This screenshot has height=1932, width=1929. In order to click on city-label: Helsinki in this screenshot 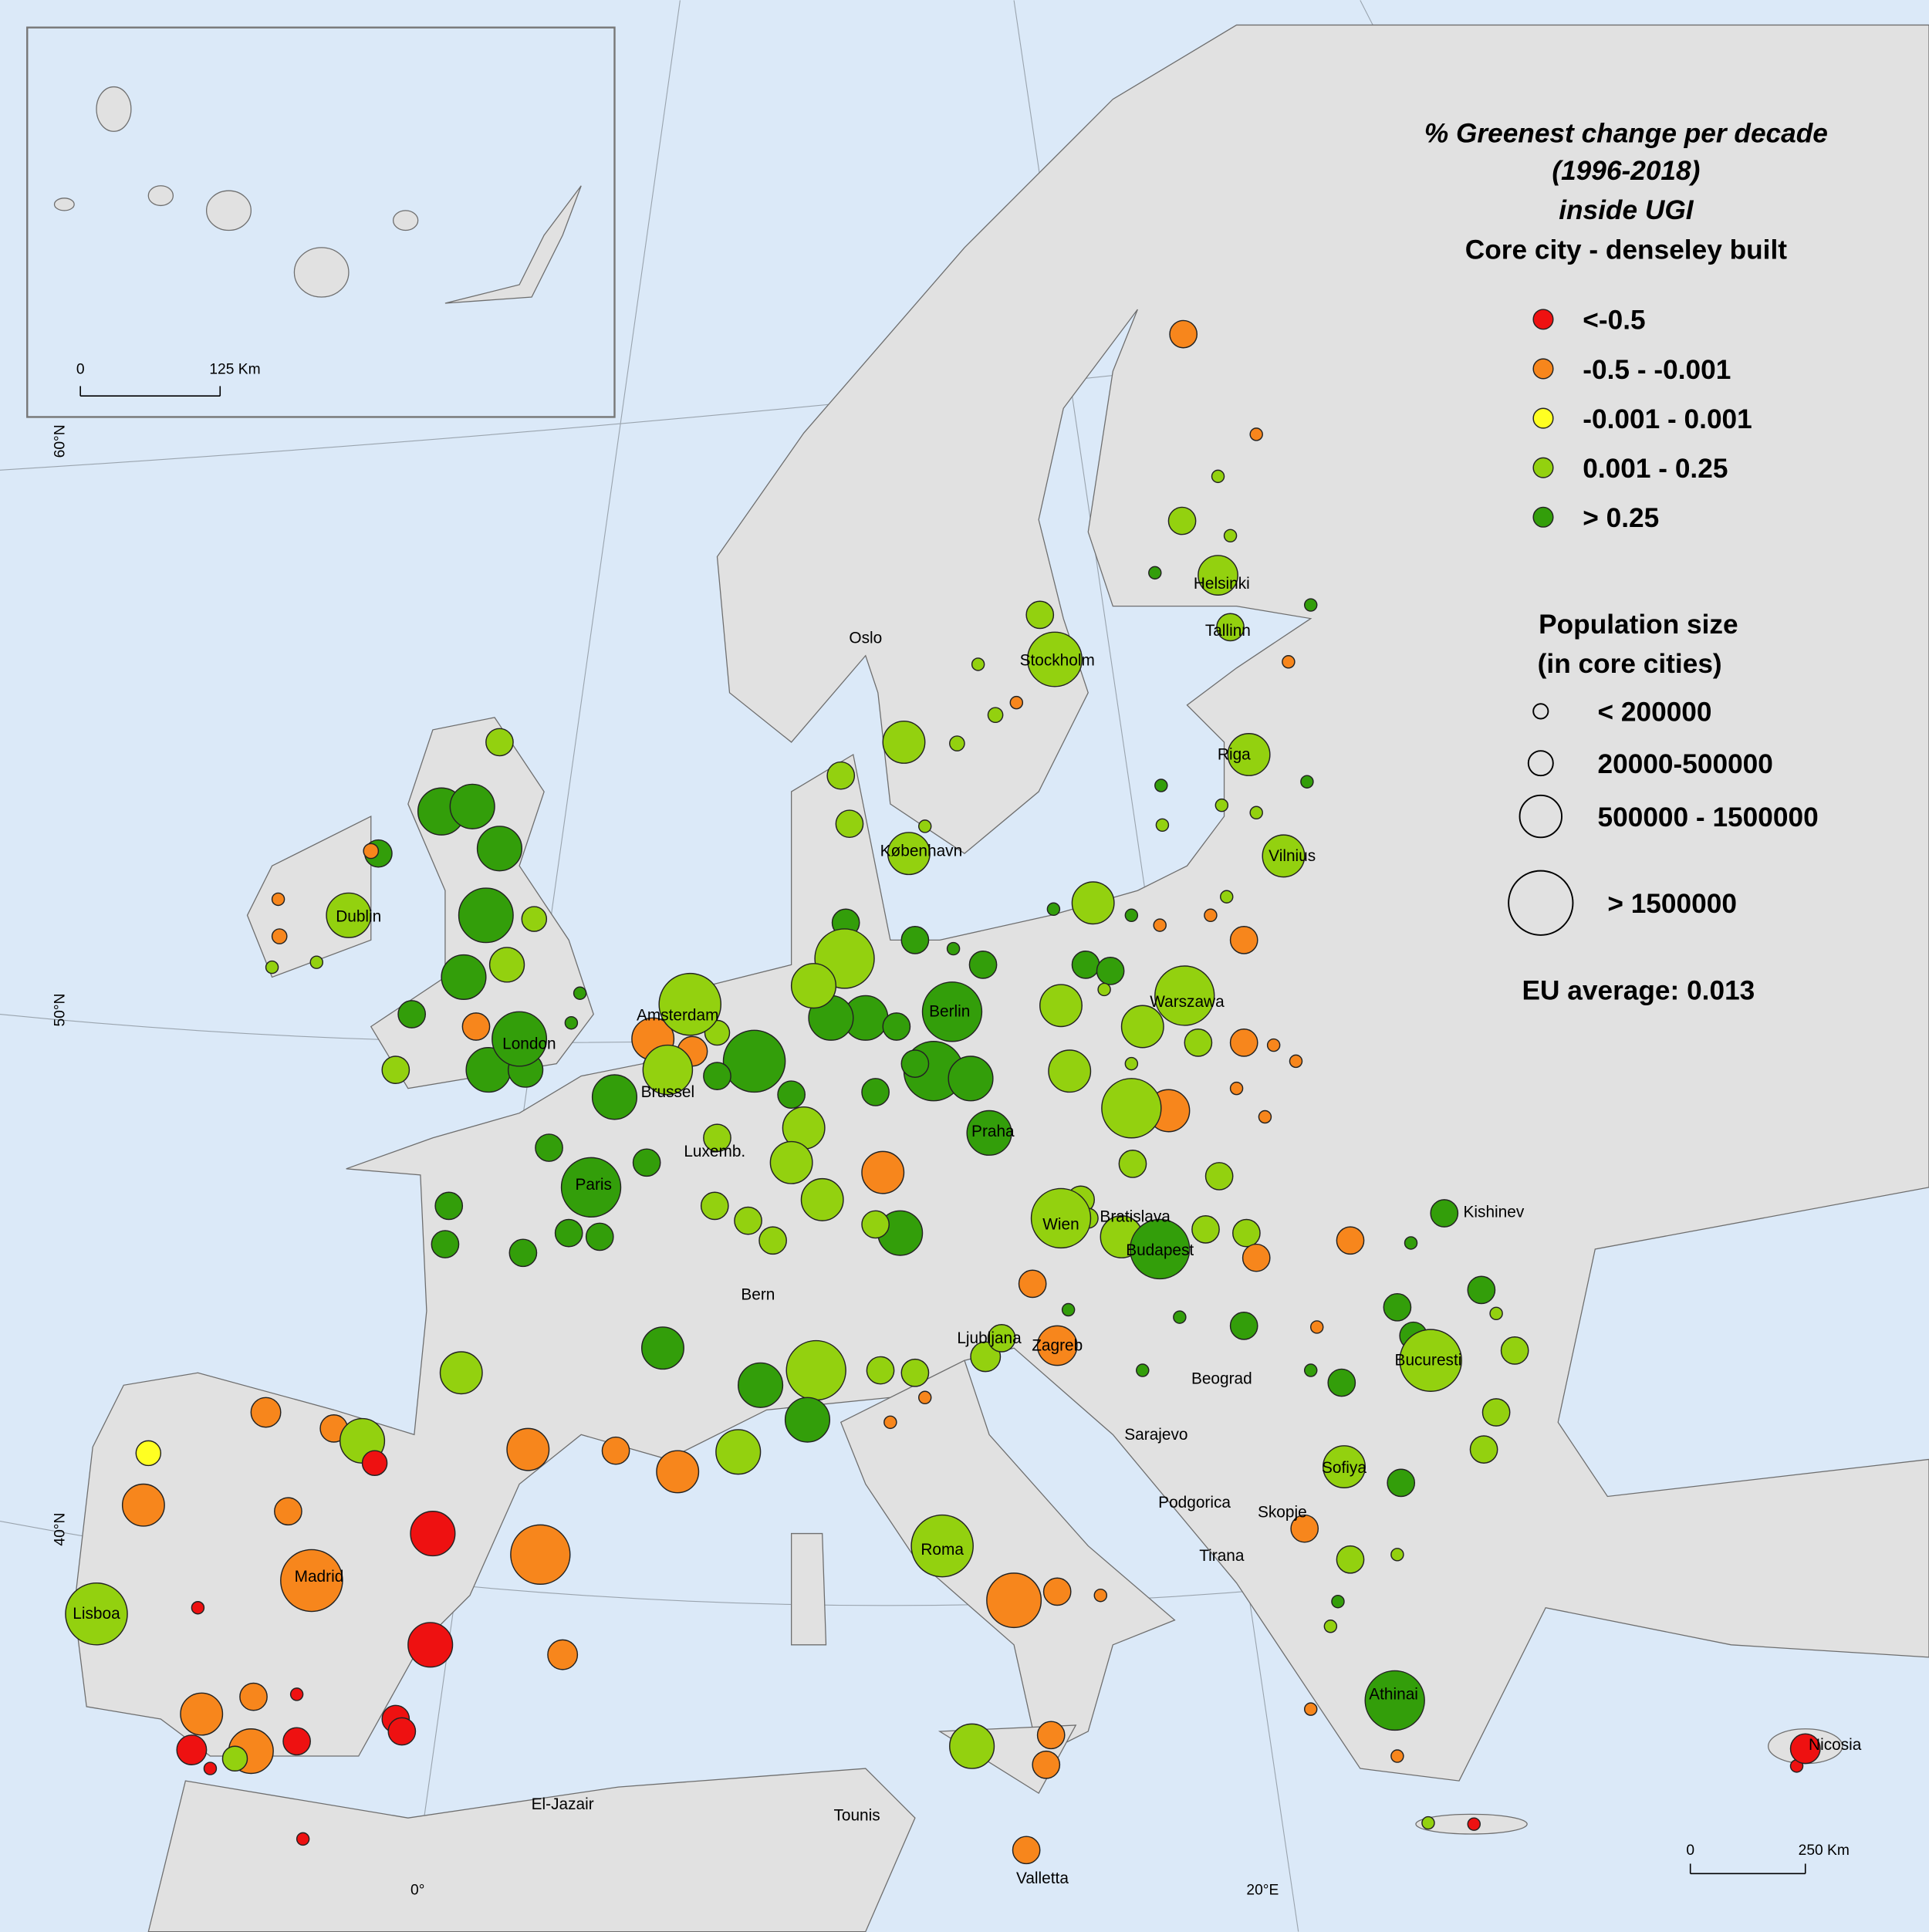, I will do `click(1222, 584)`.